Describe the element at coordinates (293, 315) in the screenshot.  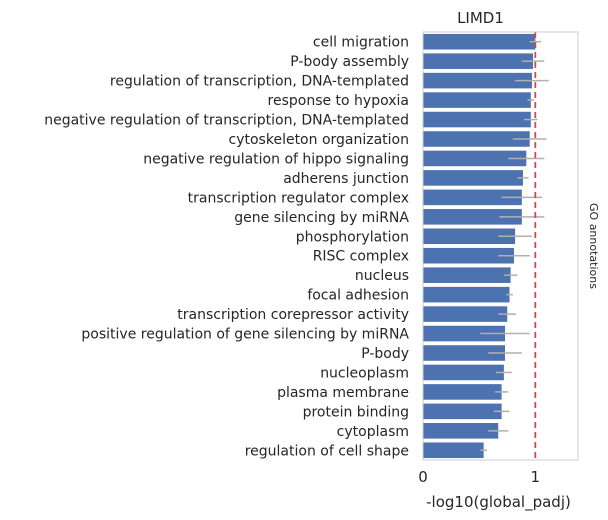
I see `category-label: transcription corepressor activity` at that location.